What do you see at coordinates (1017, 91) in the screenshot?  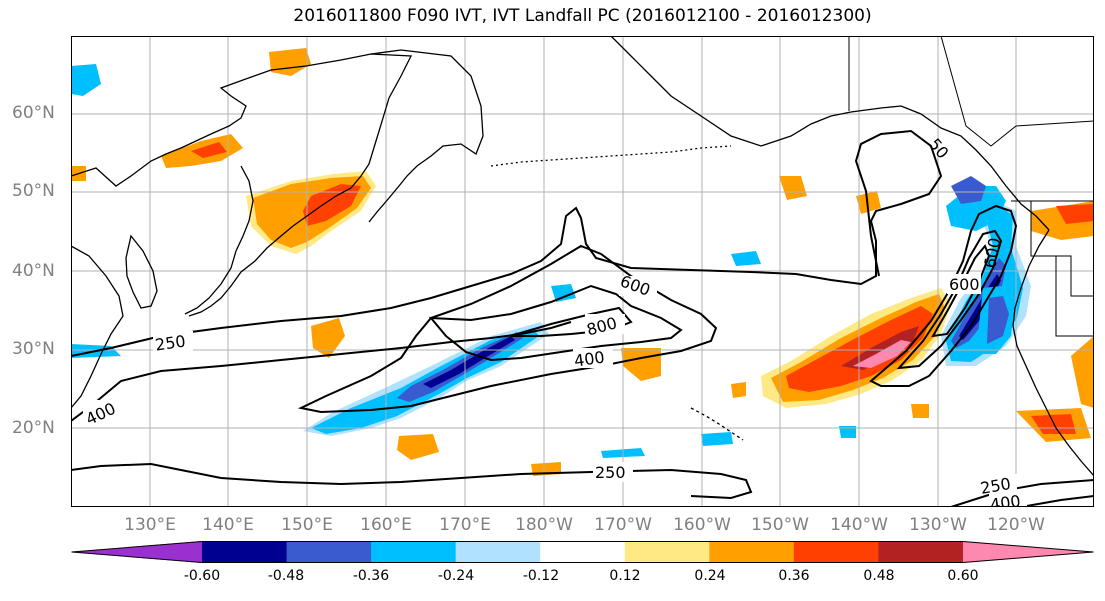 I see `border-canada-prov` at bounding box center [1017, 91].